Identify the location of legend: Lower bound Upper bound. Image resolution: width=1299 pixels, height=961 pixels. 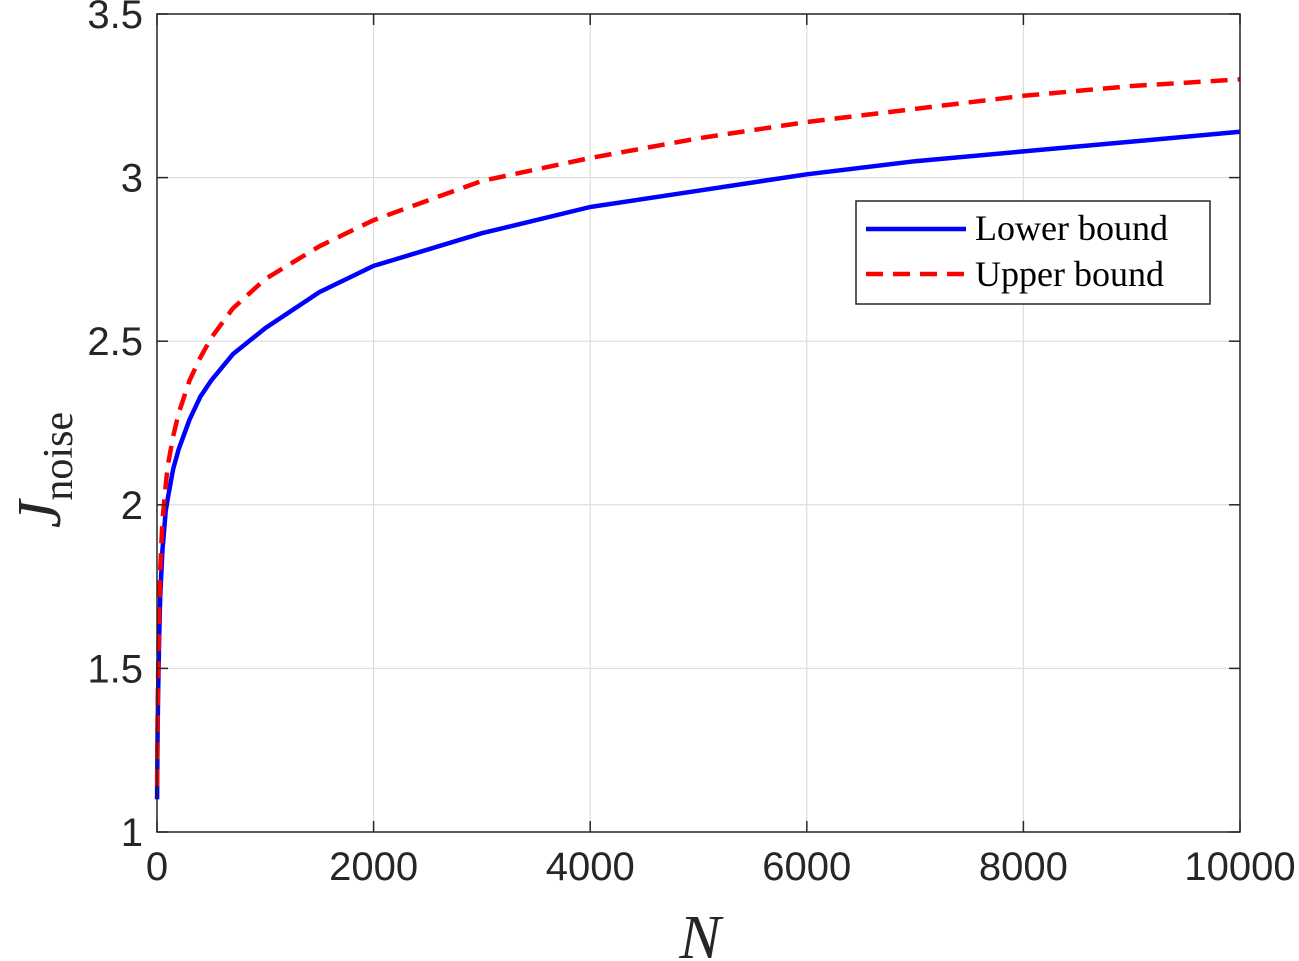
(1033, 252).